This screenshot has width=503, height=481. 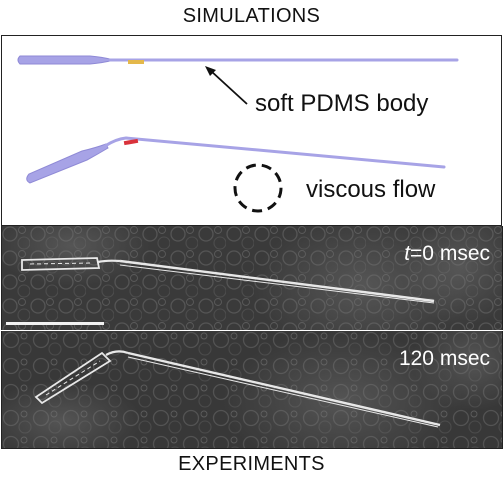 I want to click on experiments-heading: EXPERIMENTS, so click(x=251, y=464).